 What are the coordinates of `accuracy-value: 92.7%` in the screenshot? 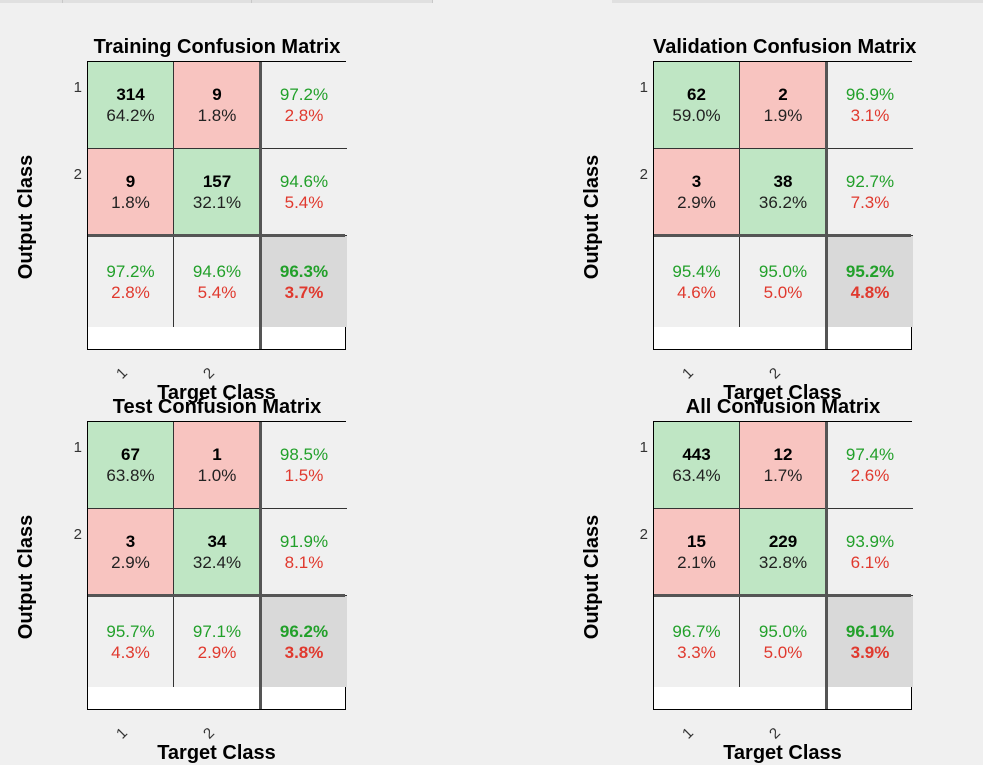 It's located at (870, 181).